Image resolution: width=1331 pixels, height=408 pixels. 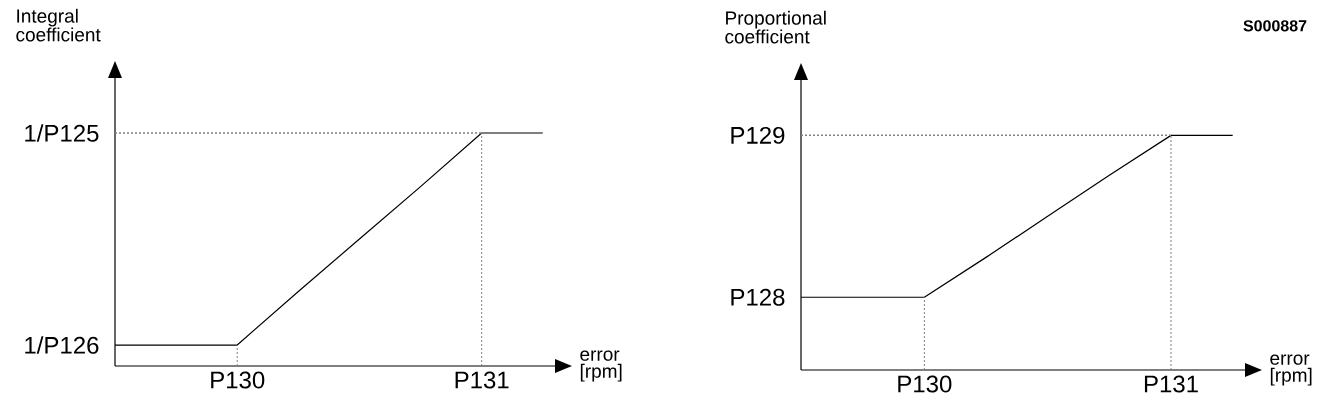 I want to click on y-axis-title: Integral coefficient, so click(x=58, y=25).